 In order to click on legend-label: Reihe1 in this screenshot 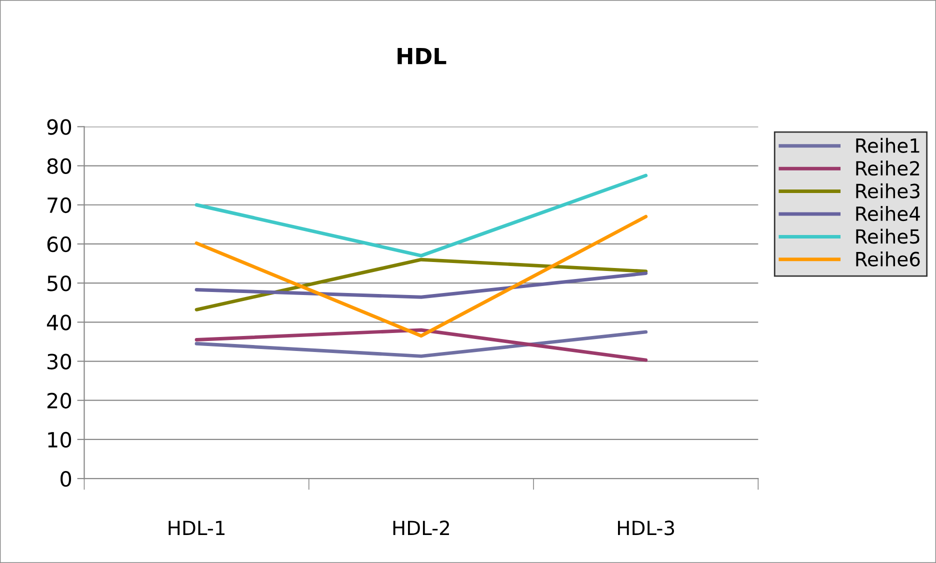, I will do `click(888, 145)`.